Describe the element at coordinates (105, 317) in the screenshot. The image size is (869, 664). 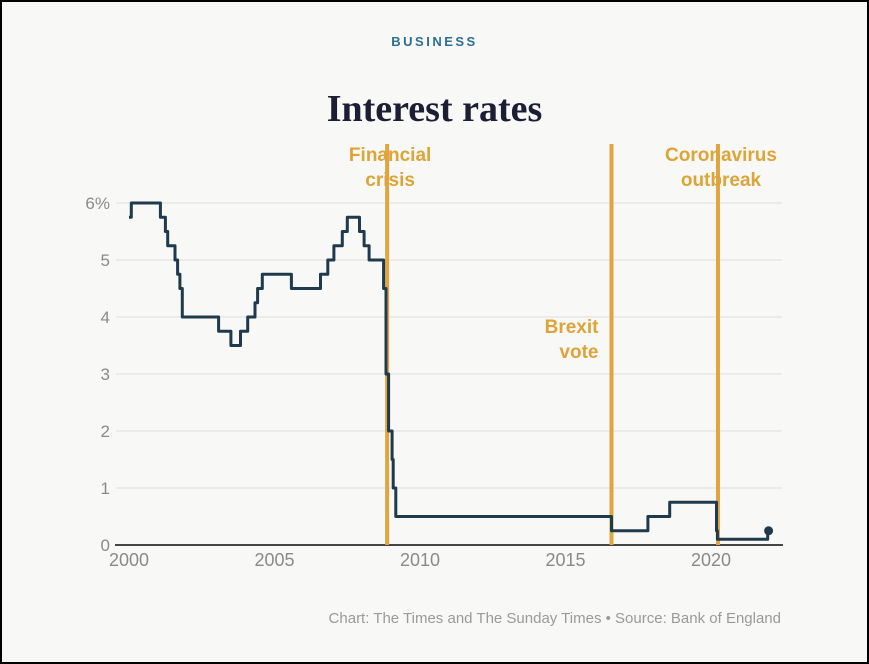
I see `y-tick-label: 4` at that location.